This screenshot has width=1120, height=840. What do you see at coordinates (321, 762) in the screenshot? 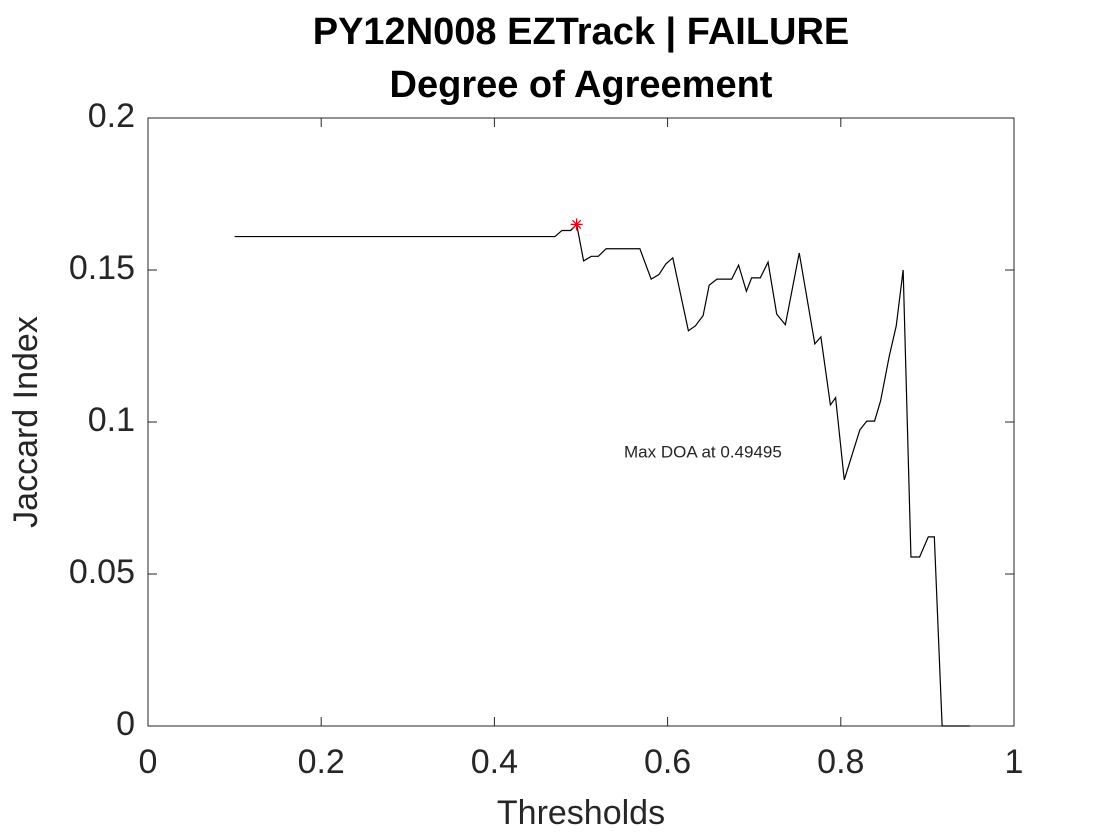
I see `x-tick-label: 0.2` at bounding box center [321, 762].